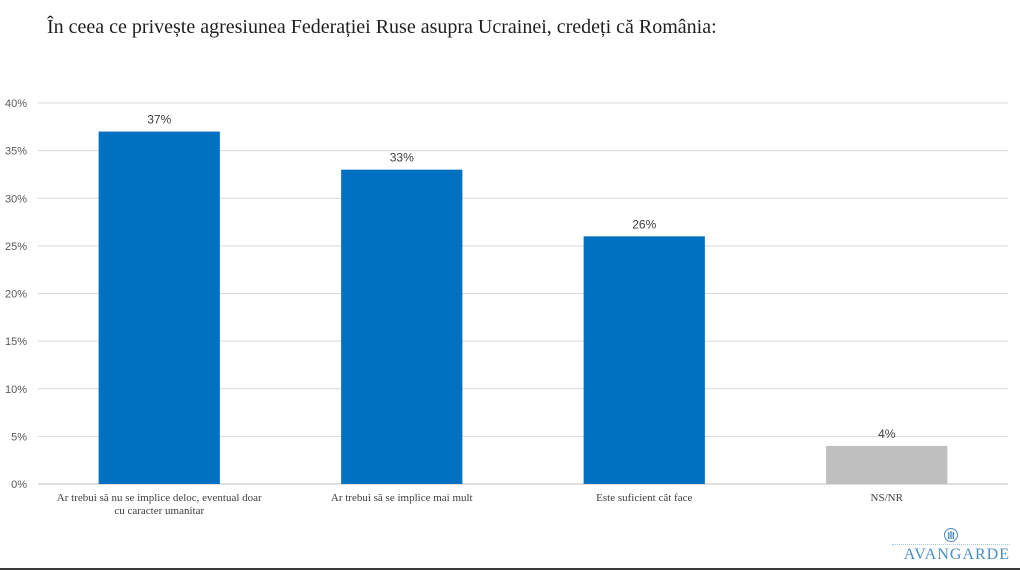 This screenshot has height=570, width=1020. What do you see at coordinates (159, 120) in the screenshot?
I see `data-label: 37%` at bounding box center [159, 120].